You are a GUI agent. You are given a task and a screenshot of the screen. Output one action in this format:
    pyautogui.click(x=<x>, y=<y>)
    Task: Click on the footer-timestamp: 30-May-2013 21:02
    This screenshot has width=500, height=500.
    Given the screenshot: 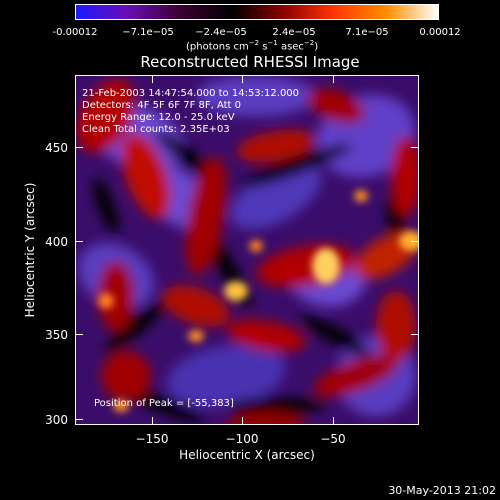 What is the action you would take?
    pyautogui.click(x=442, y=490)
    